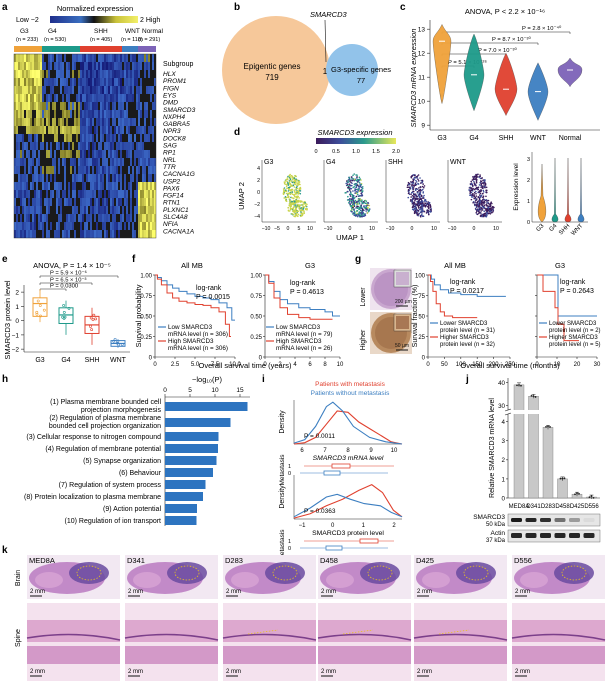 The width and height of the screenshot is (612, 685). I want to click on gene-rtn1: RTN1, so click(171, 203).